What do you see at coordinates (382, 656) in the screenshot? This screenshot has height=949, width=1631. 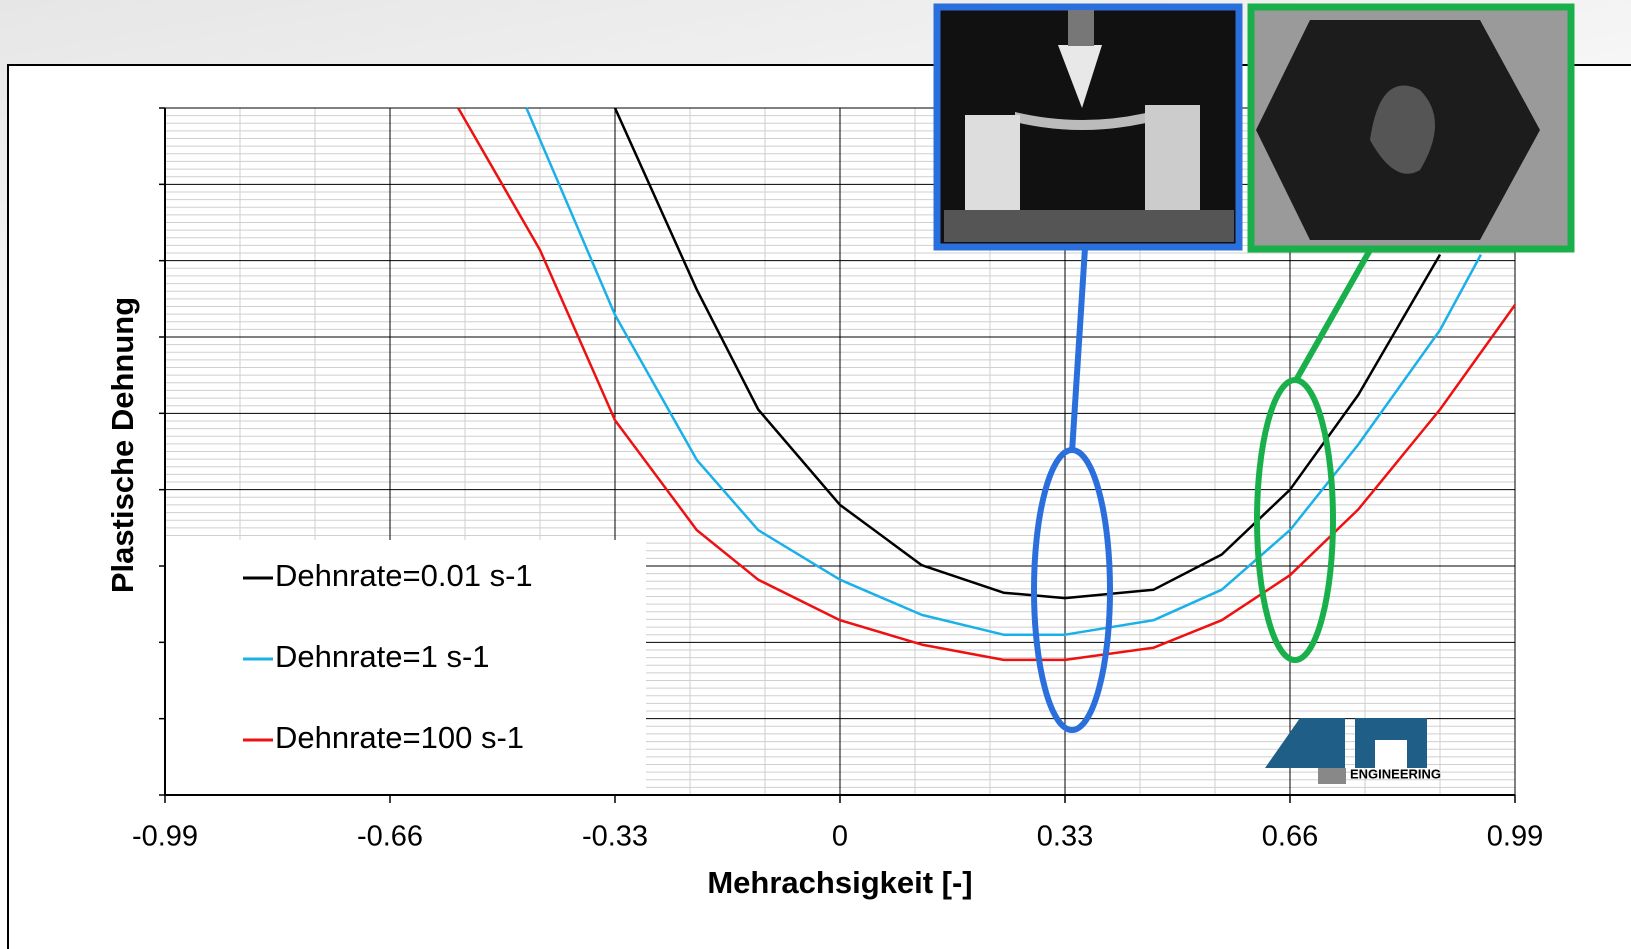 I see `legend-label: Dehnrate=1 s-1` at bounding box center [382, 656].